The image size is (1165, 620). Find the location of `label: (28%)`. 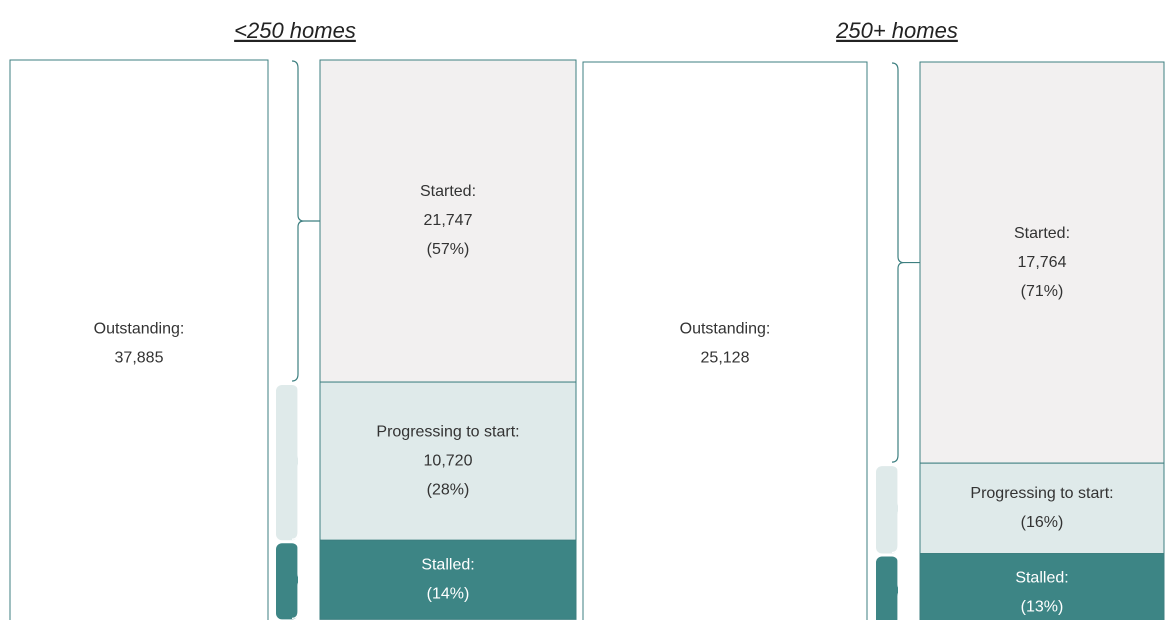

label: (28%) is located at coordinates (448, 489).